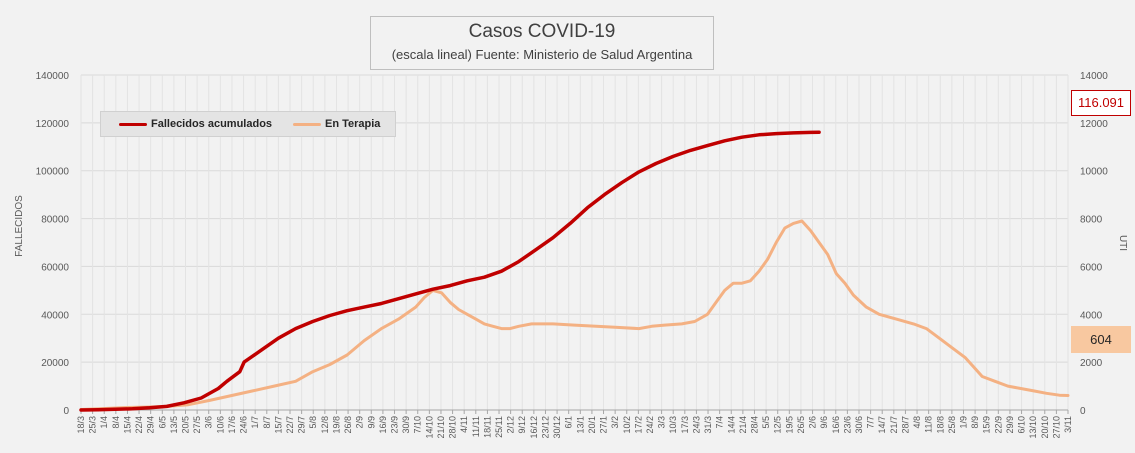 This screenshot has height=453, width=1135. What do you see at coordinates (55, 267) in the screenshot?
I see `y-tick-label: 60000` at bounding box center [55, 267].